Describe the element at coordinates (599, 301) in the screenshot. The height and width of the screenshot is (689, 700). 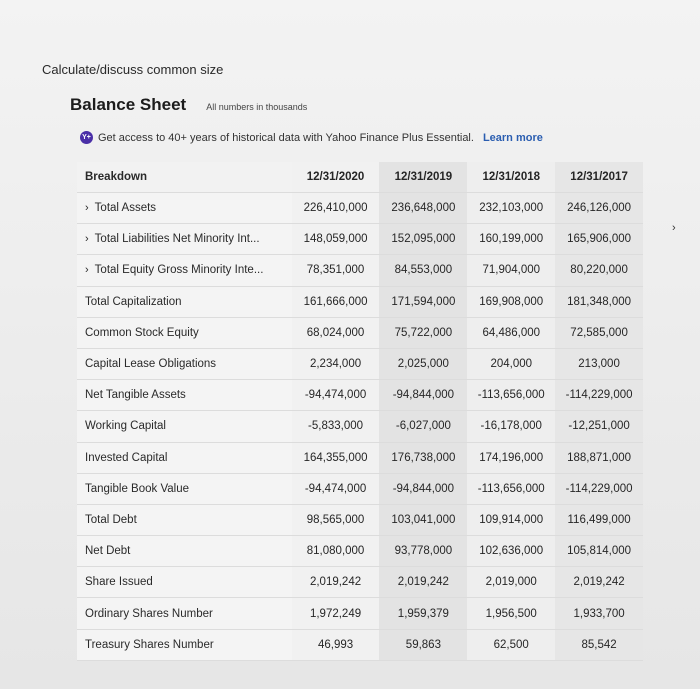
I see `table-cell: 181,348,000` at that location.